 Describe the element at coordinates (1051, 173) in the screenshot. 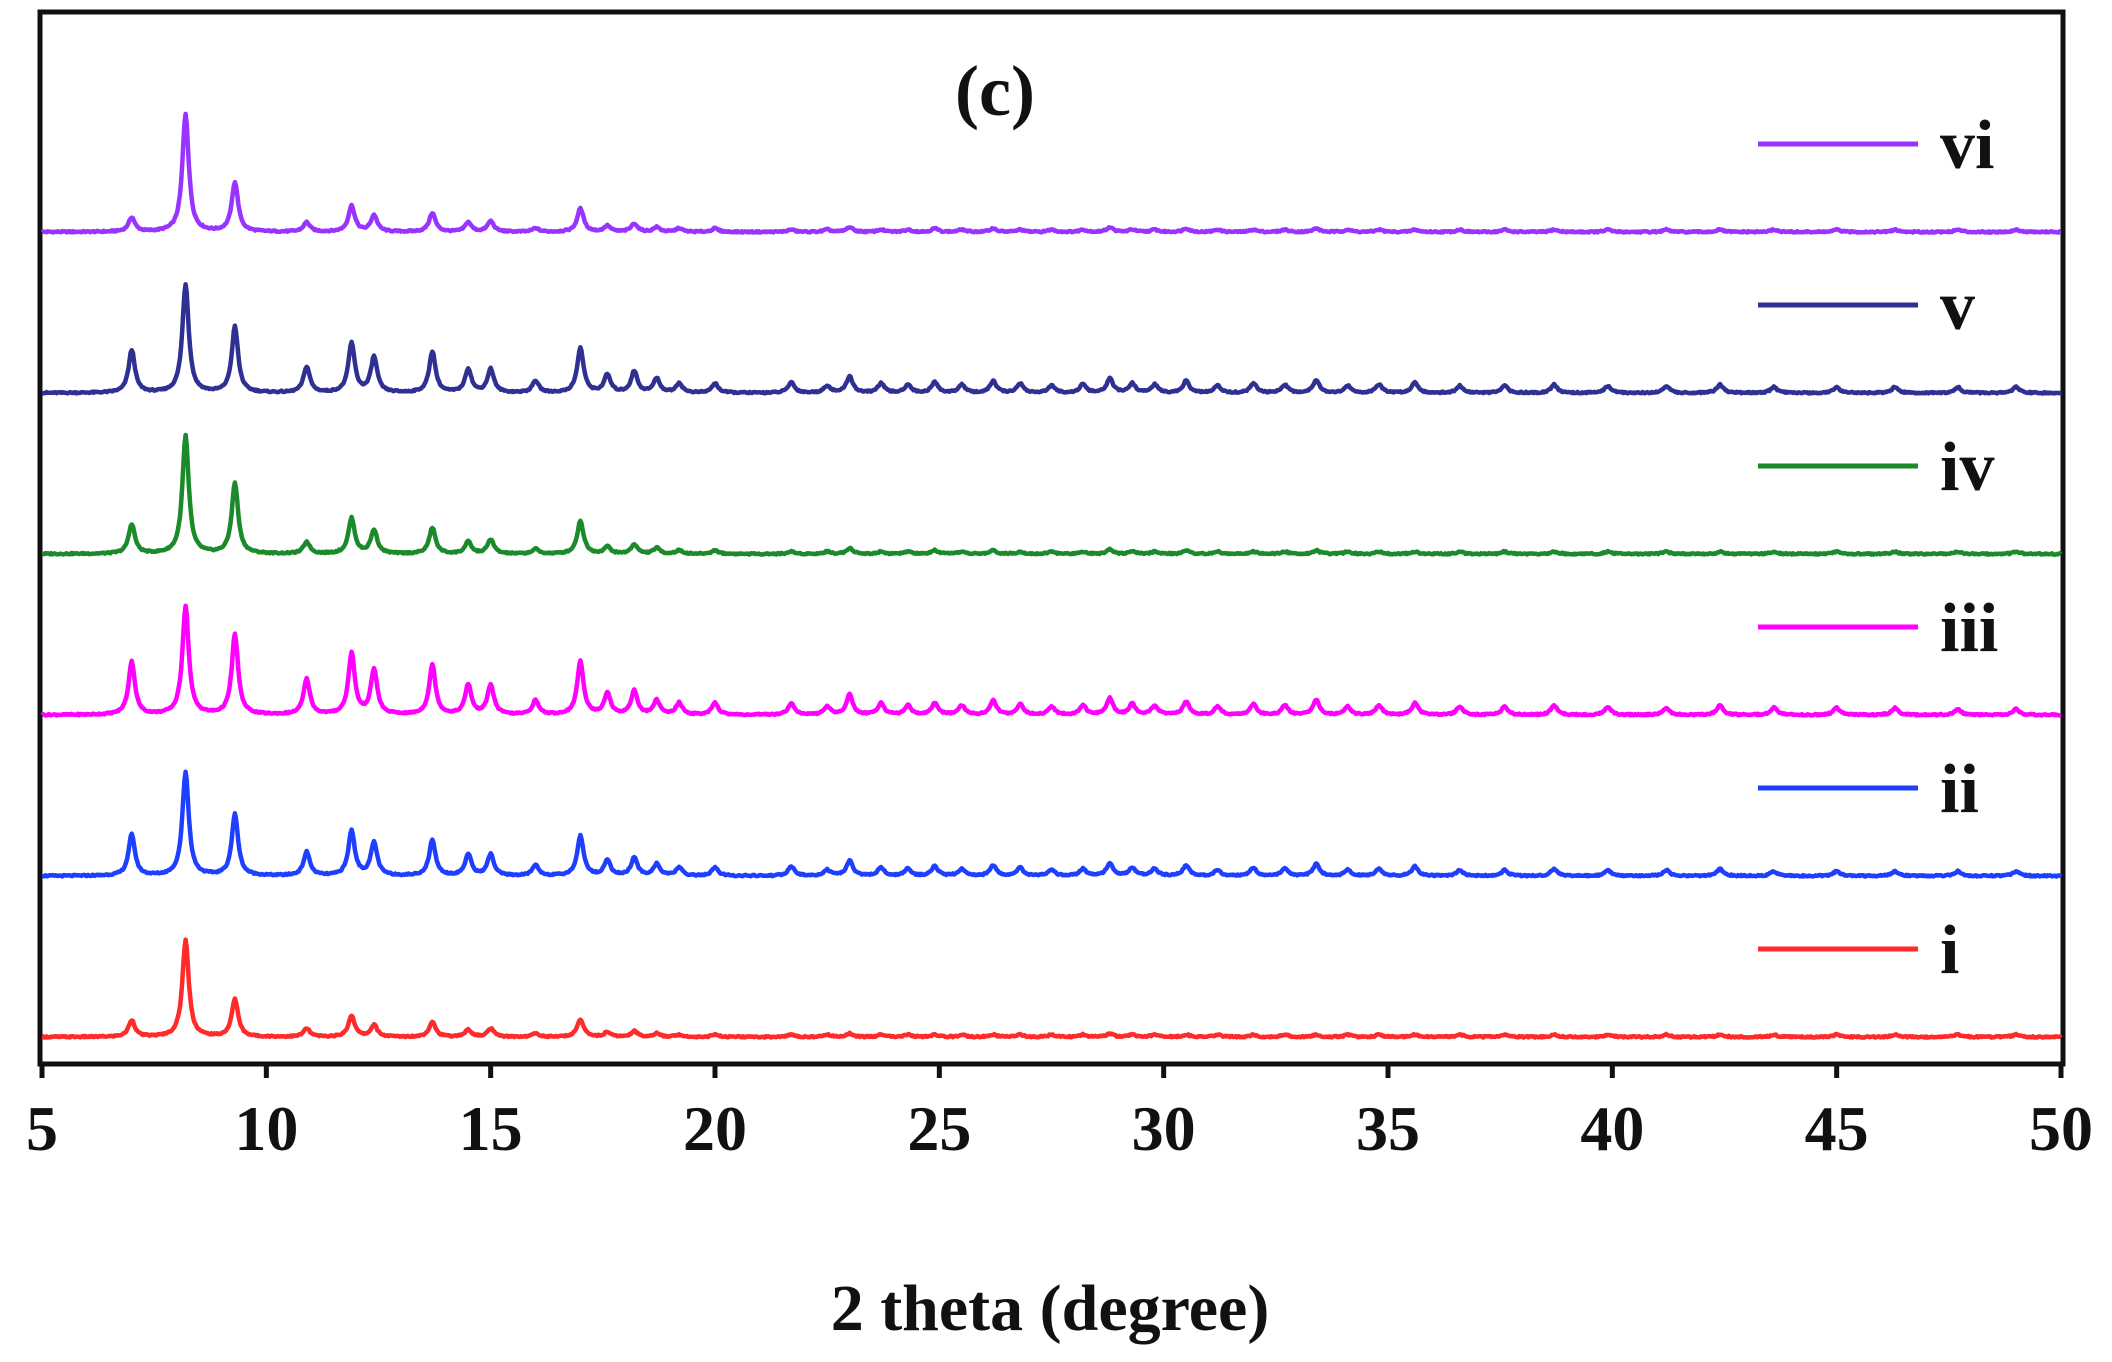

I see `series-line-vi` at that location.